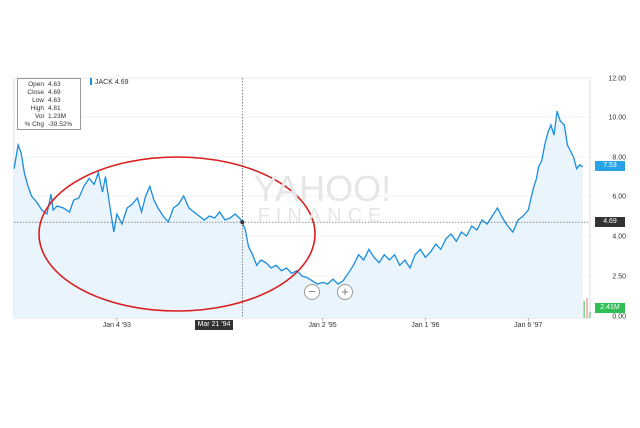 The image size is (640, 428). Describe the element at coordinates (39, 116) in the screenshot. I see `tooltip-key: Vol` at that location.